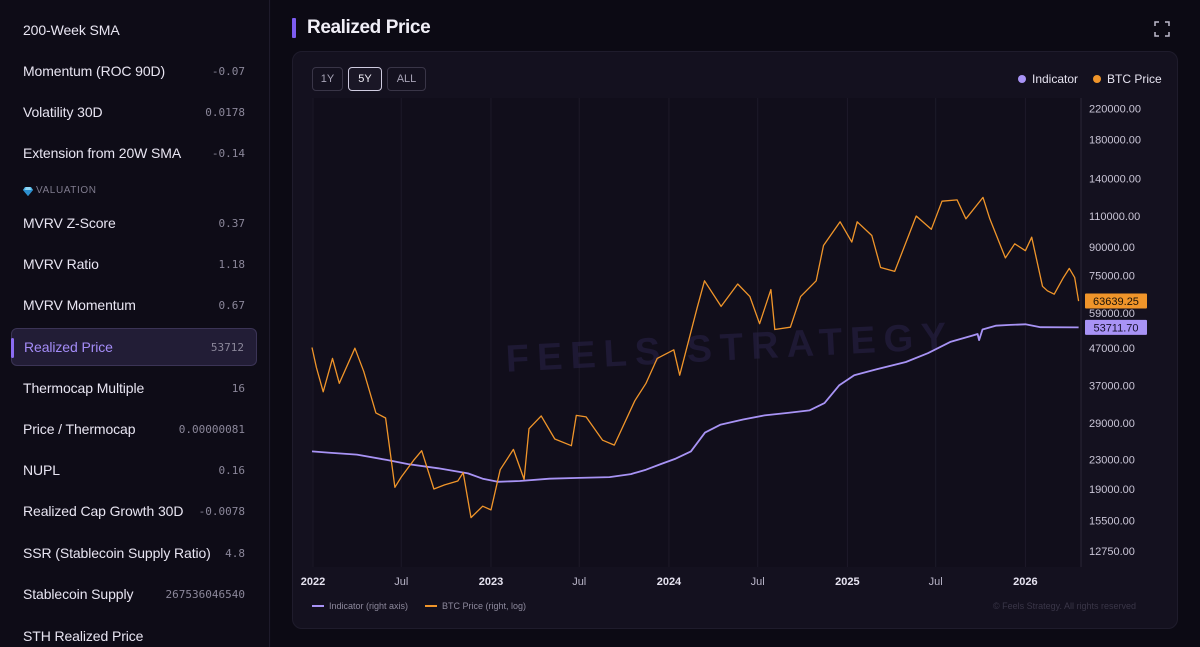 Image resolution: width=1200 pixels, height=647 pixels. I want to click on y-tick-label: 90000.00, so click(1112, 248).